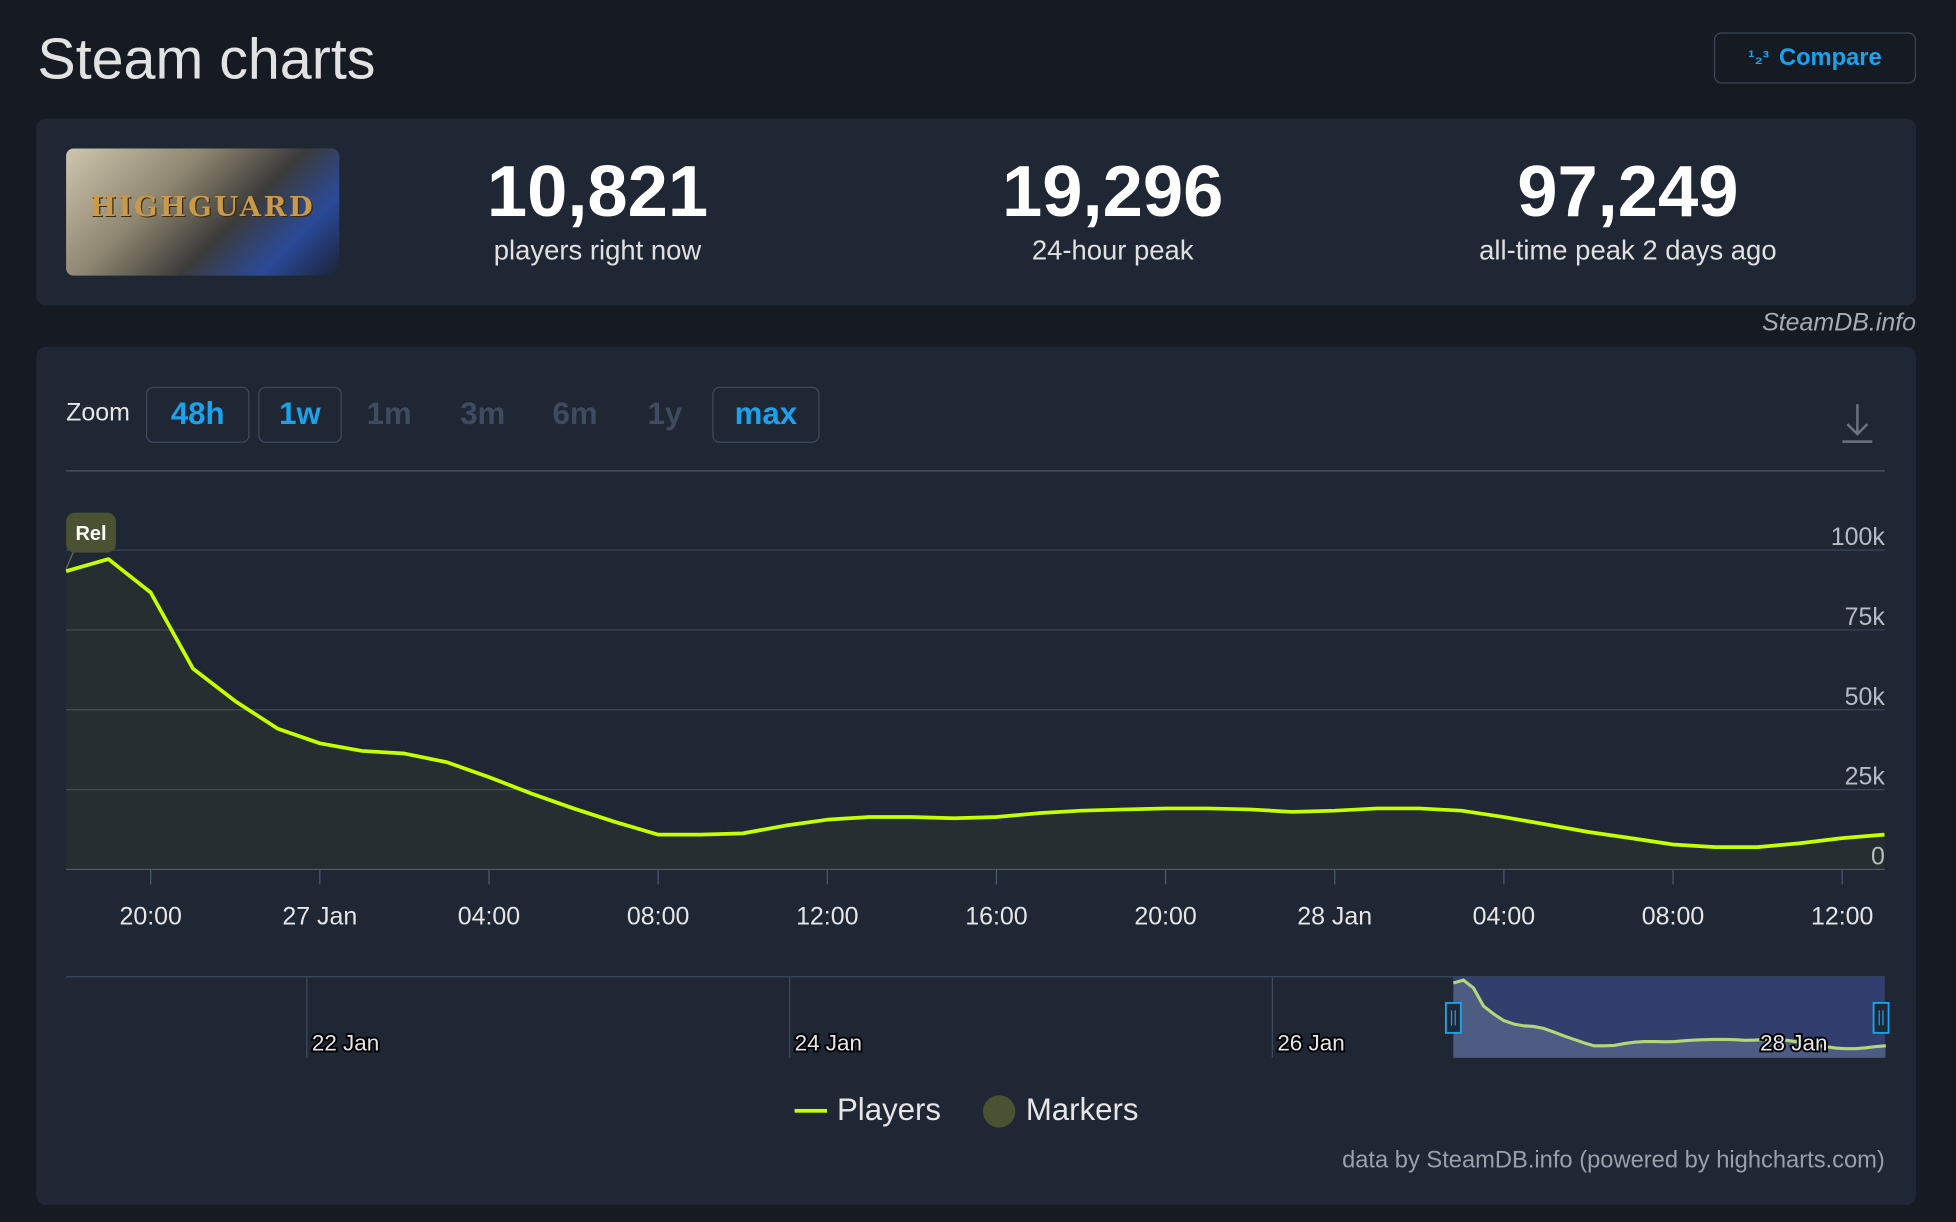  What do you see at coordinates (975, 471) in the screenshot?
I see `toolbar-divider` at bounding box center [975, 471].